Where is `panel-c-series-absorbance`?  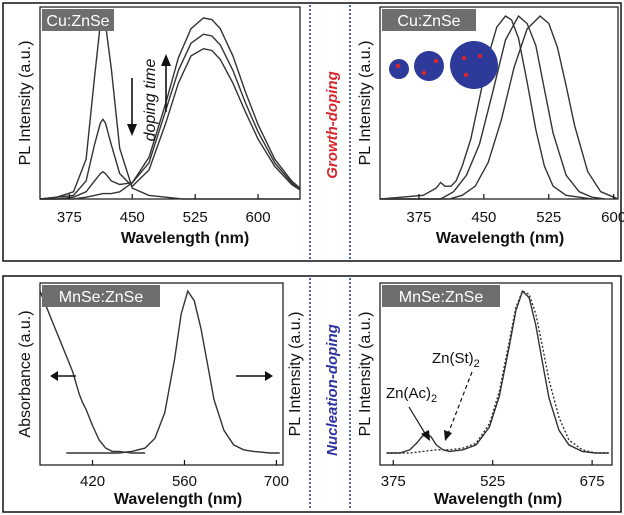
panel-c-series-absorbance is located at coordinates (92, 372).